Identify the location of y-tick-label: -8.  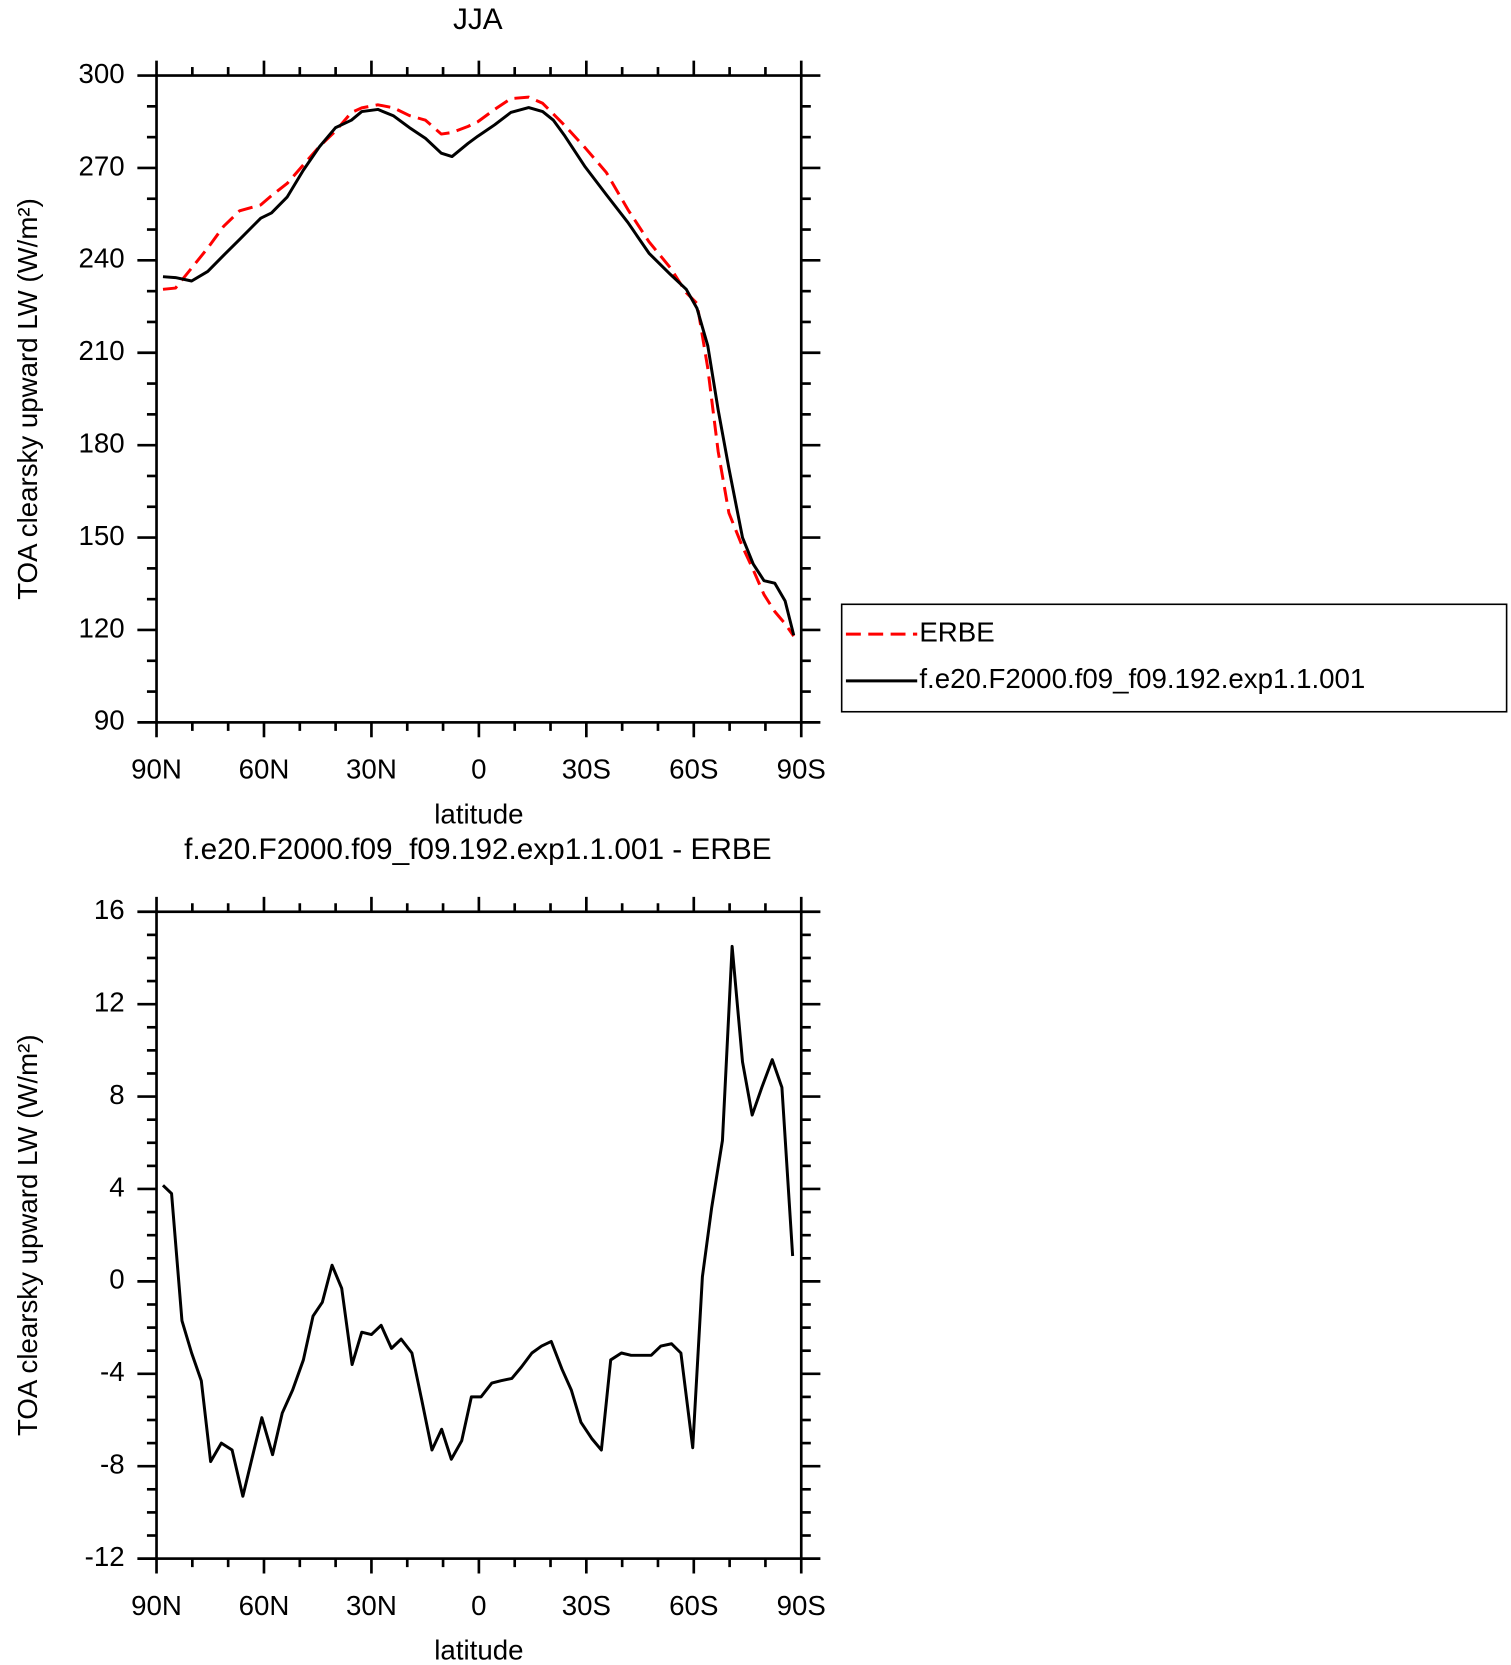
(112, 1464).